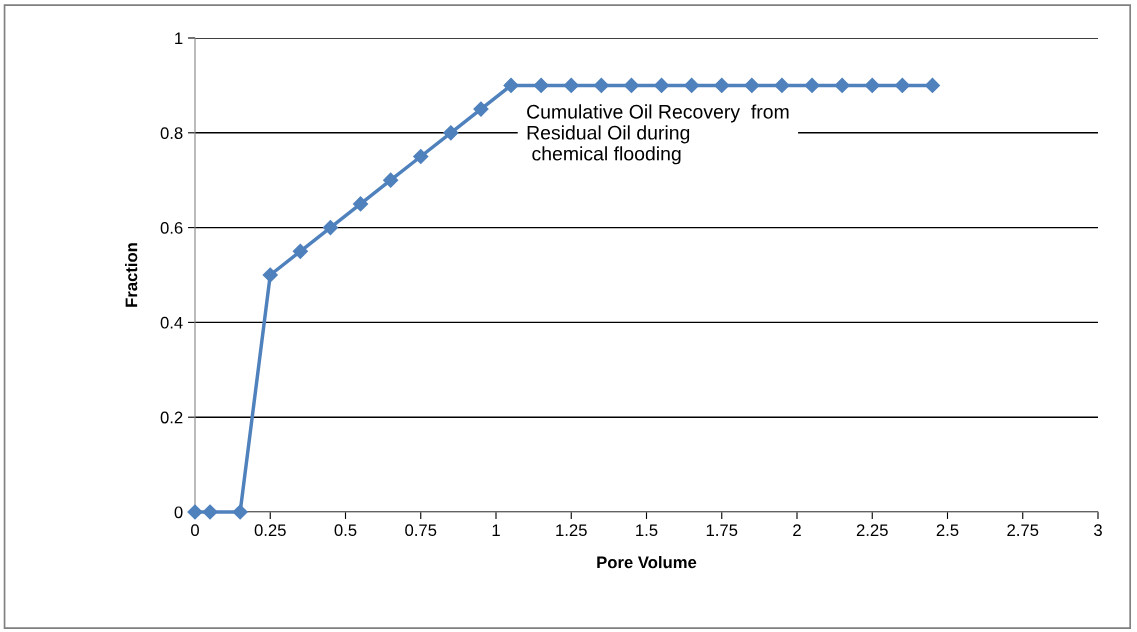  What do you see at coordinates (947, 530) in the screenshot?
I see `x-tick-label: 2.5` at bounding box center [947, 530].